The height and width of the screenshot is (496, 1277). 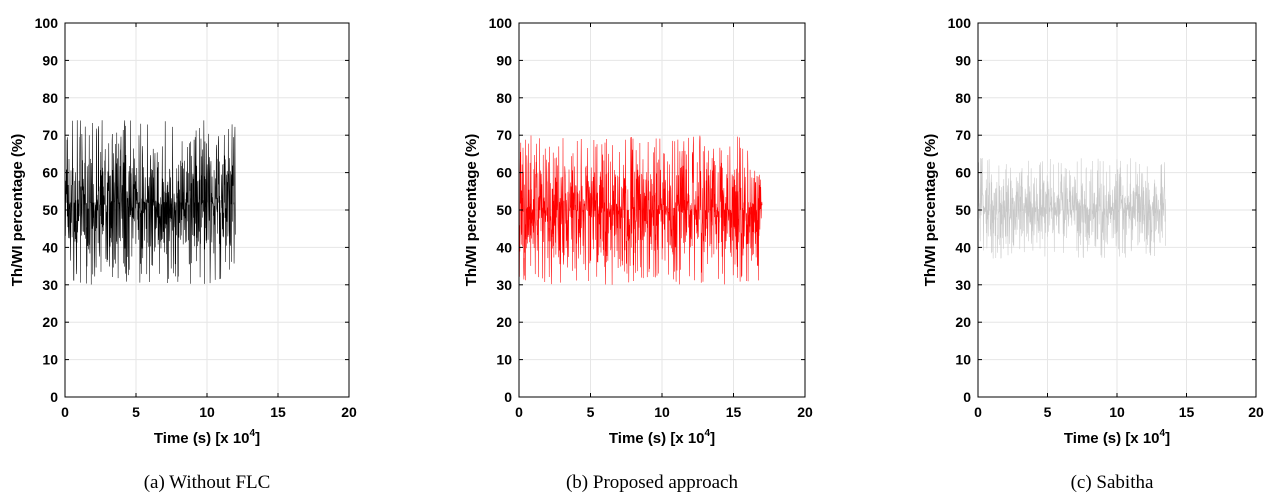 What do you see at coordinates (652, 482) in the screenshot?
I see `subfigure-caption: (b) Proposed approach` at bounding box center [652, 482].